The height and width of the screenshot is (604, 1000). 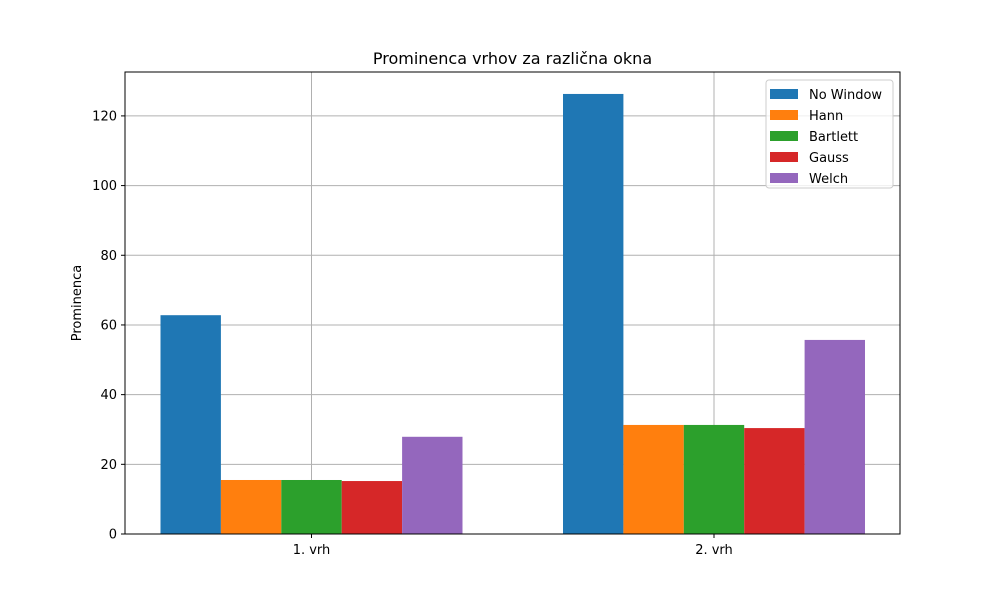 What do you see at coordinates (113, 535) in the screenshot?
I see `y-tick-label: 0` at bounding box center [113, 535].